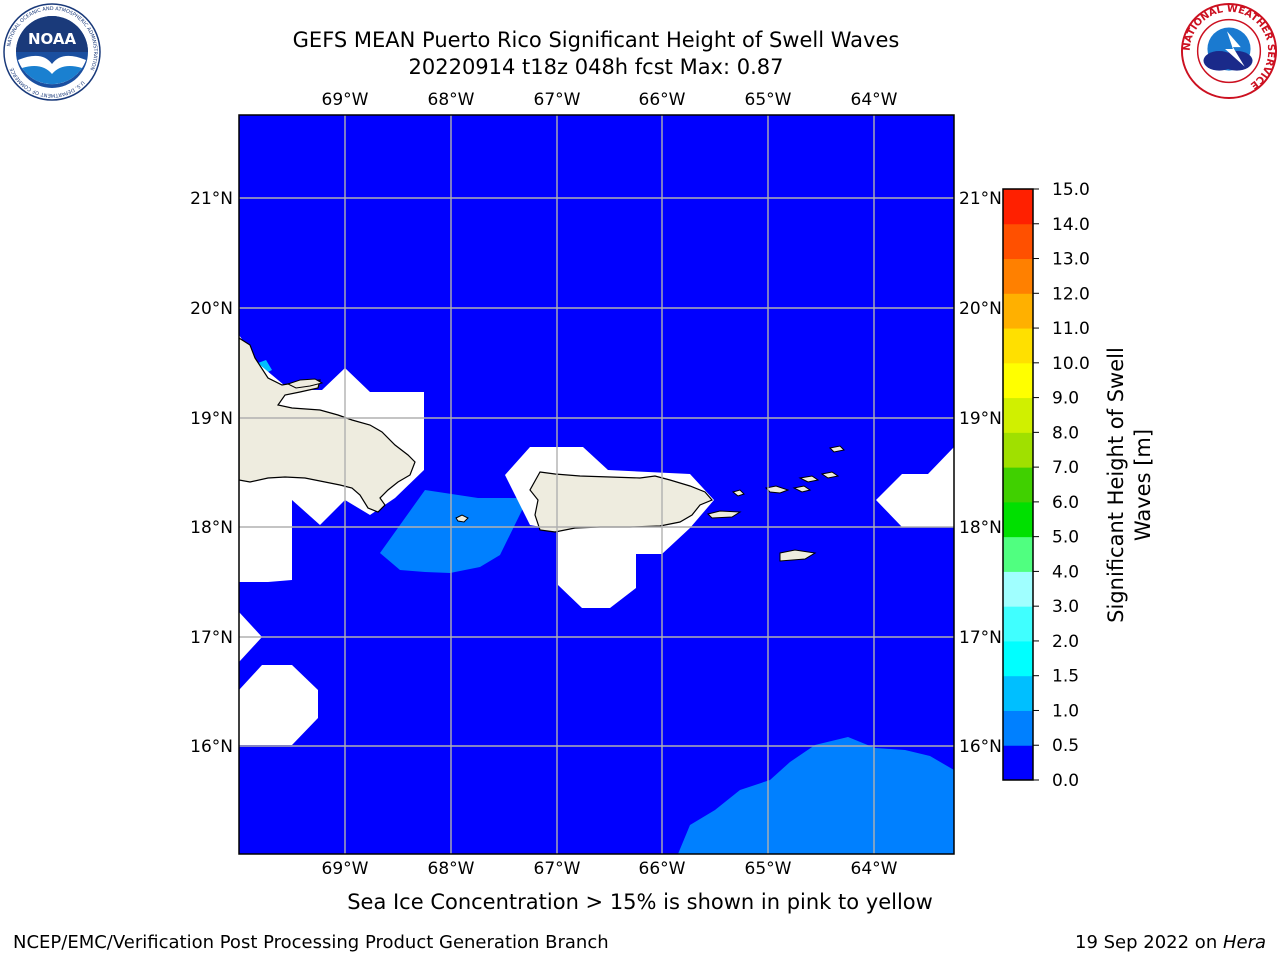 Image resolution: width=1280 pixels, height=960 pixels. I want to click on noaa-logo-text: NOAA, so click(52, 39).